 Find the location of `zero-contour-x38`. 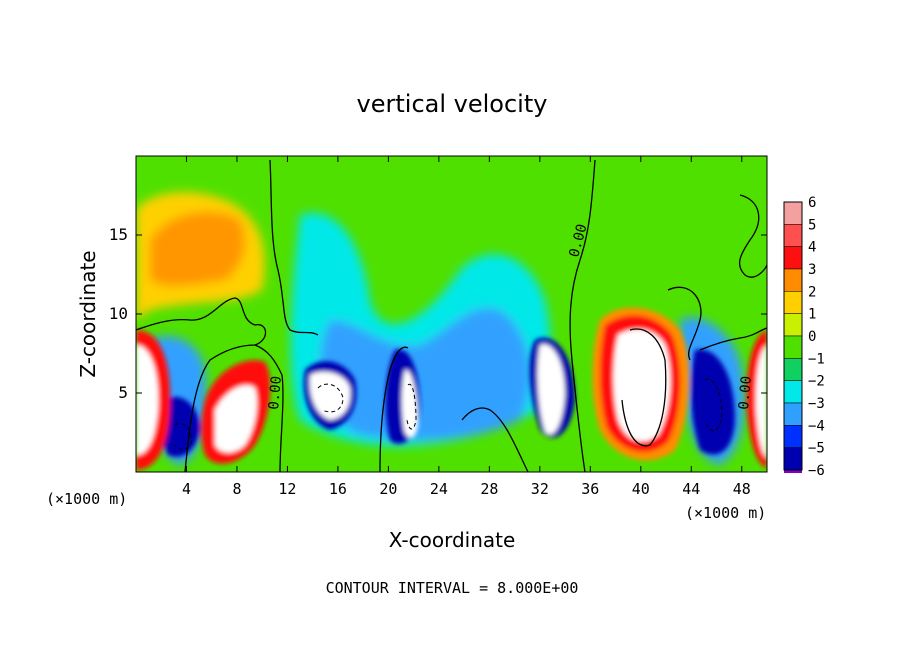

zero-contour-x38 is located at coordinates (684, 323).